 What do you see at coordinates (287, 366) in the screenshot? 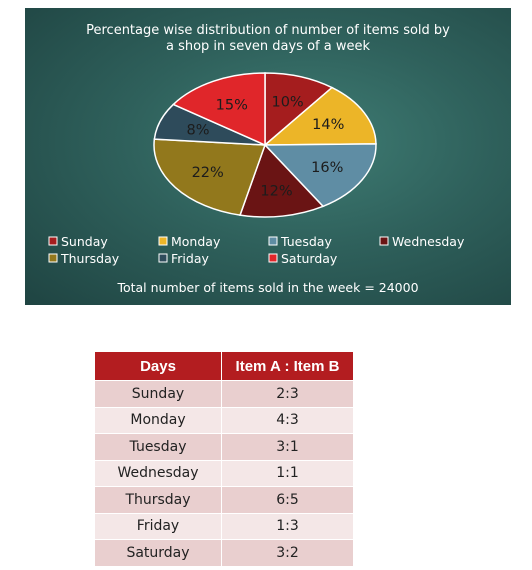
I see `table-header-ratio: Item A : Item B` at bounding box center [287, 366].